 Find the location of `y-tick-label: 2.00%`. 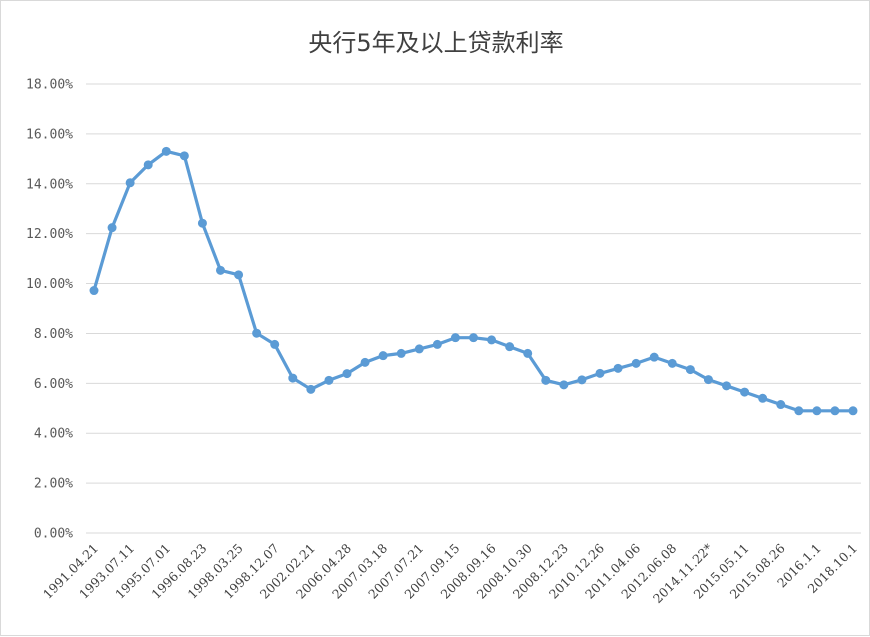

y-tick-label: 2.00% is located at coordinates (53, 484).